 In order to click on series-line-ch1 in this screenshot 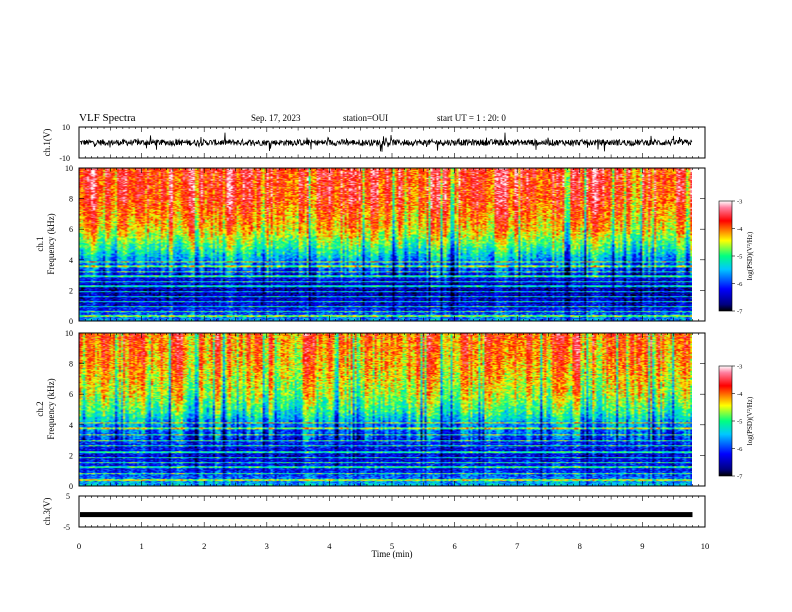, I will do `click(386, 142)`.